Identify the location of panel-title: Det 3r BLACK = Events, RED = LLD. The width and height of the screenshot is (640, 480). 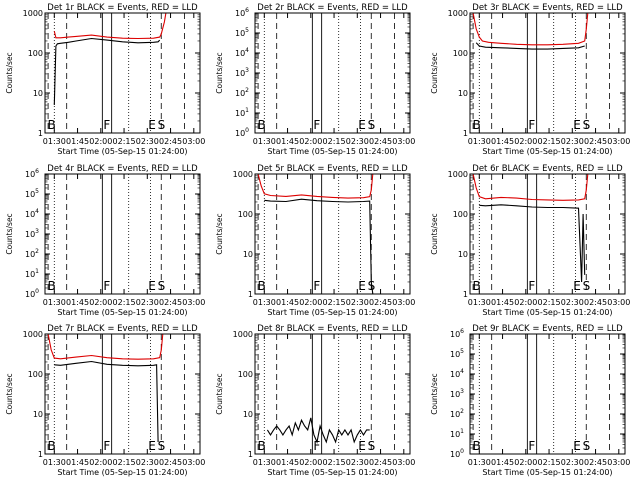
(547, 8).